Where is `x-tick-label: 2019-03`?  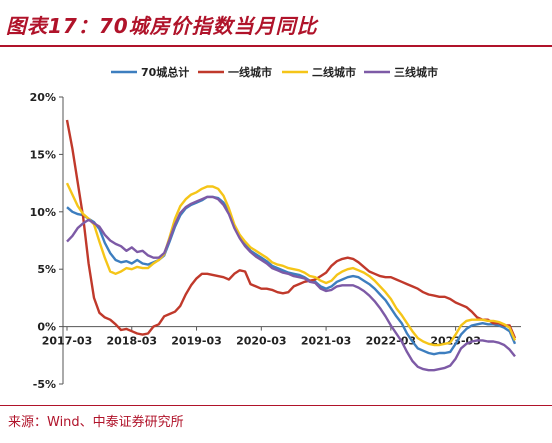 x-tick-label: 2019-03 is located at coordinates (196, 341).